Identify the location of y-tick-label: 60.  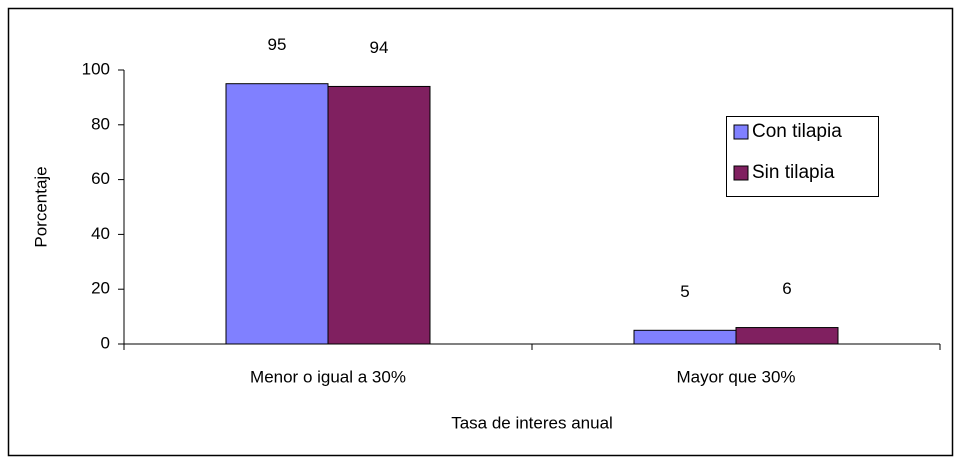
(100, 178).